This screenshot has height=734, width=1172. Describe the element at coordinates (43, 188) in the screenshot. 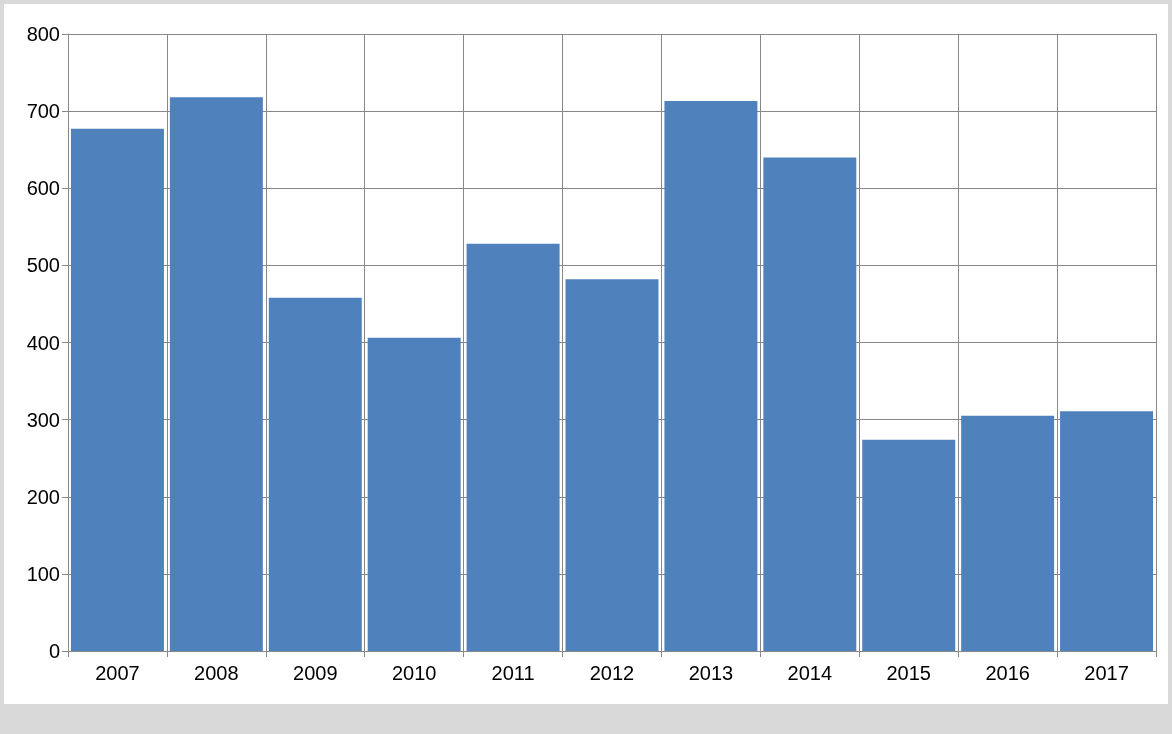

I see `y-tick-label: 600` at that location.